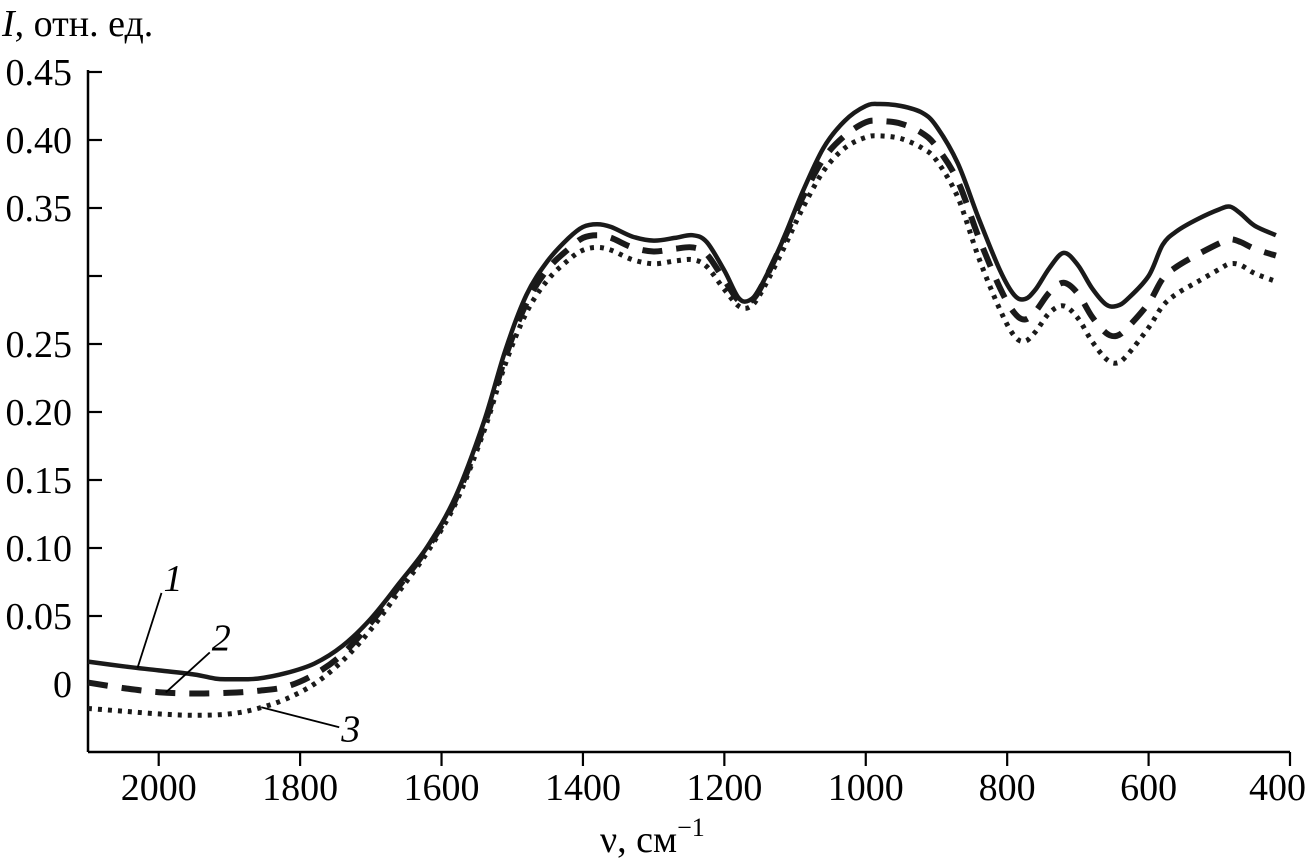  What do you see at coordinates (300, 788) in the screenshot?
I see `x-tick-label: 1800` at bounding box center [300, 788].